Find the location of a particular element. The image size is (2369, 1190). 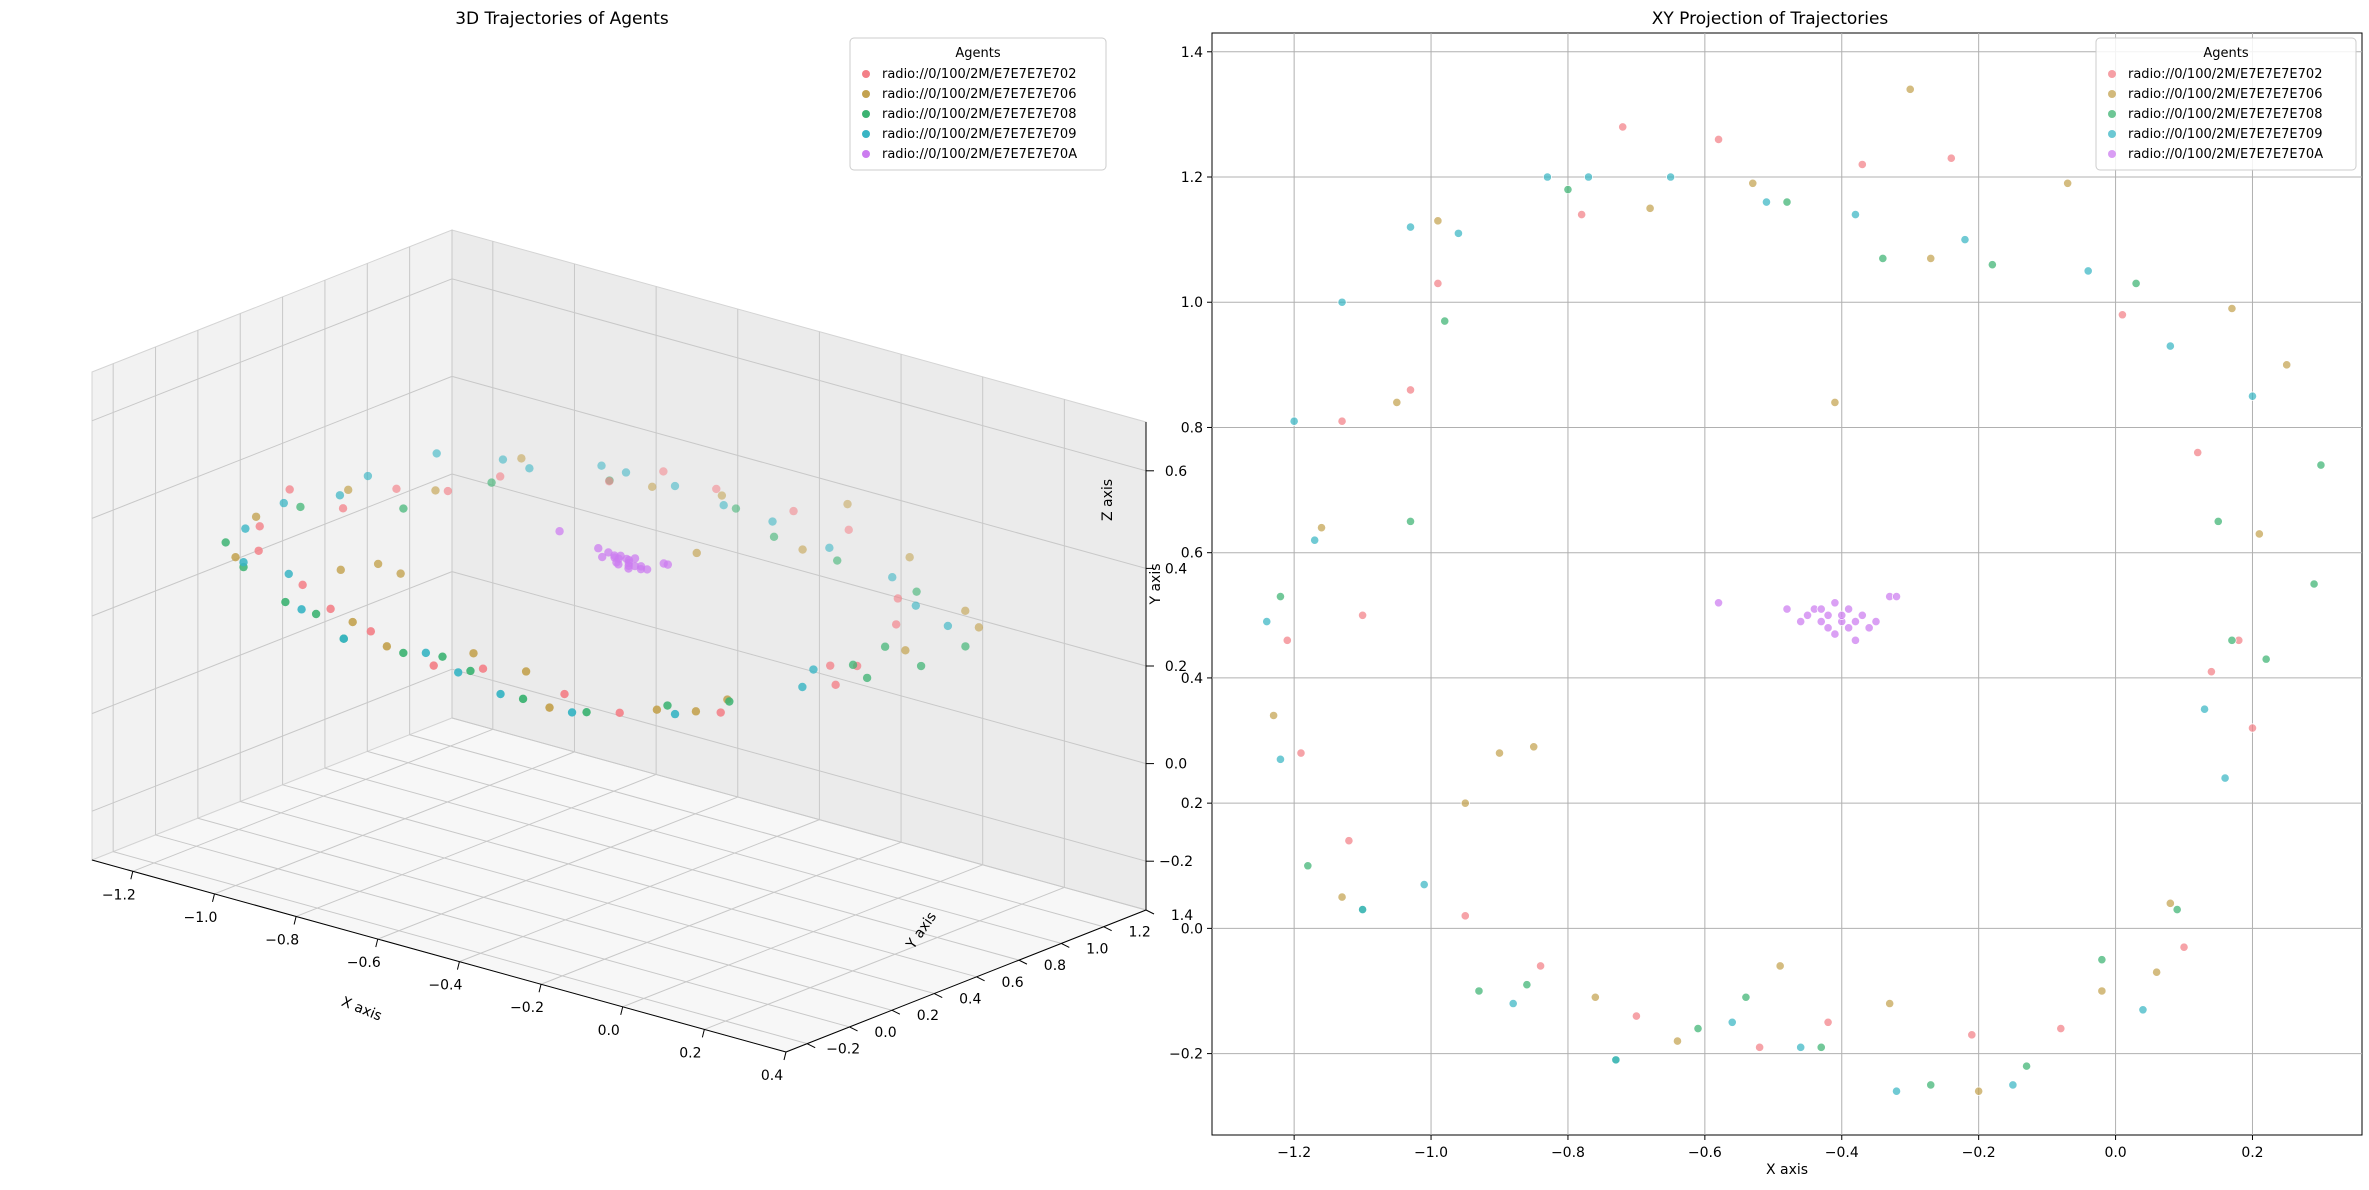

x-tick-label: −0.4 is located at coordinates (445, 986).